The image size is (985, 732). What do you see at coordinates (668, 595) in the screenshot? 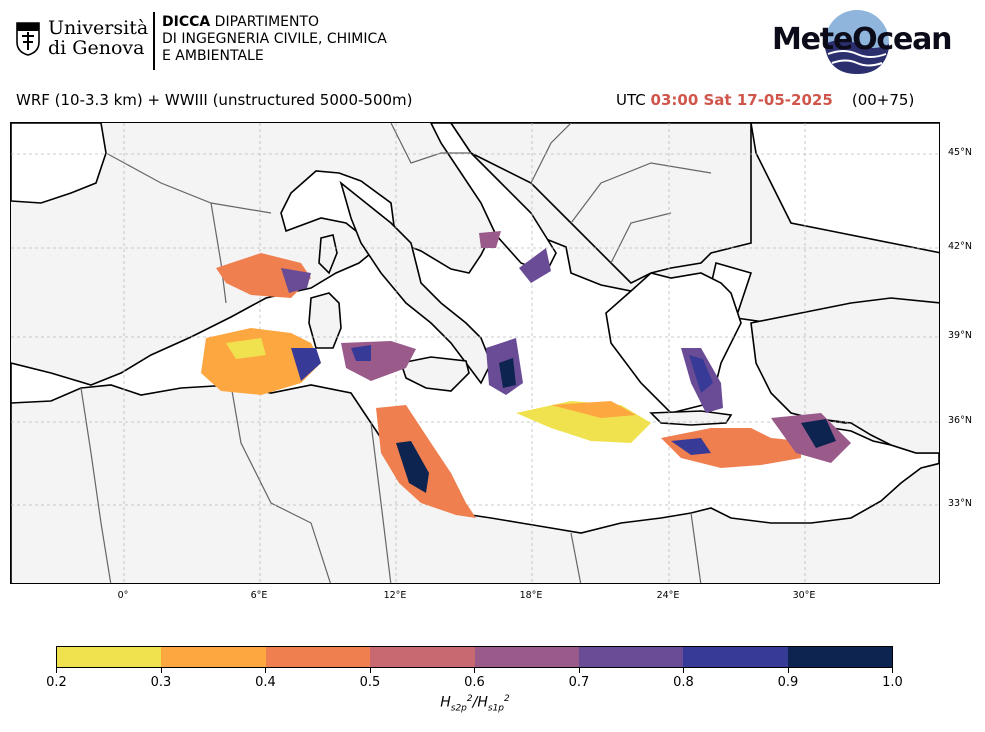
I see `lon-label: 24°E` at bounding box center [668, 595].